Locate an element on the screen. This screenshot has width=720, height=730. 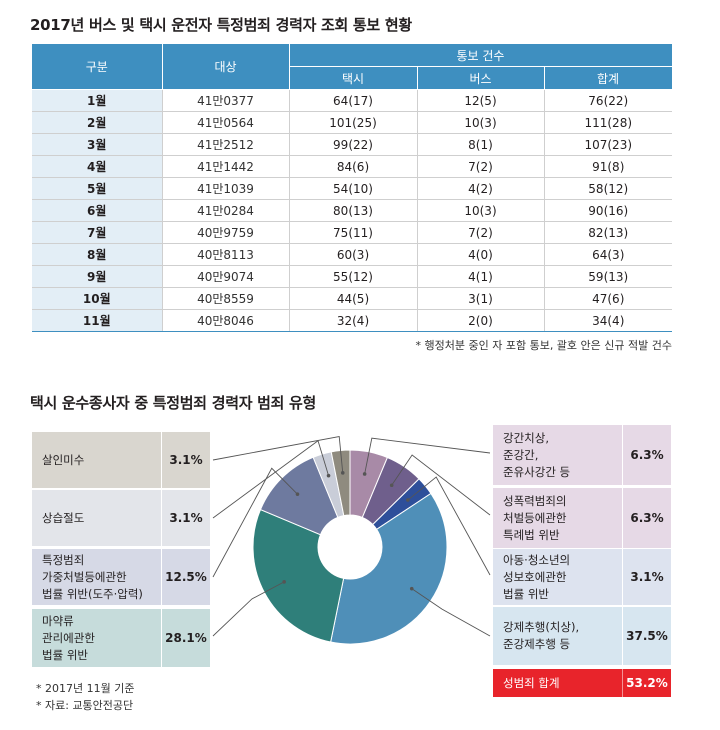
legend-label-line: 법률 위반 is located at coordinates (65, 654).